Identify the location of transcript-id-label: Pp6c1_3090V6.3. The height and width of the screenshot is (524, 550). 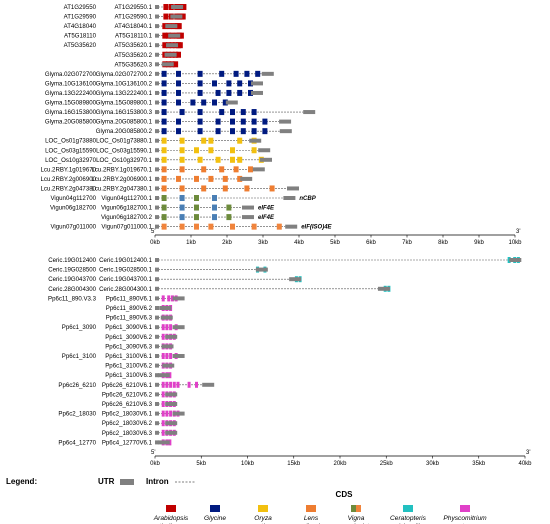
(128, 346).